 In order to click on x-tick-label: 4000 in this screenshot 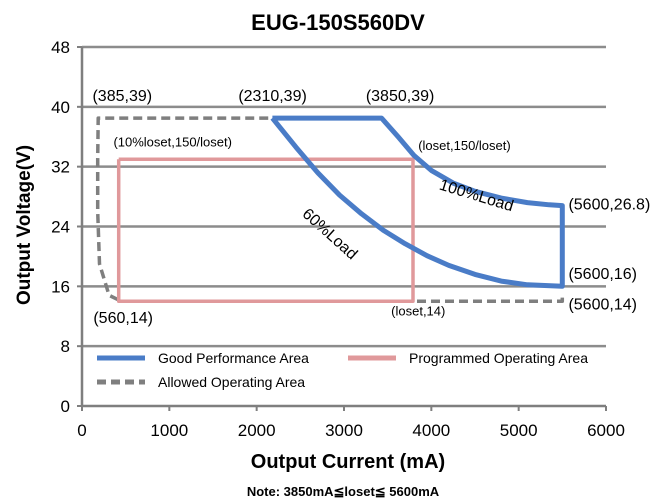, I will do `click(431, 430)`.